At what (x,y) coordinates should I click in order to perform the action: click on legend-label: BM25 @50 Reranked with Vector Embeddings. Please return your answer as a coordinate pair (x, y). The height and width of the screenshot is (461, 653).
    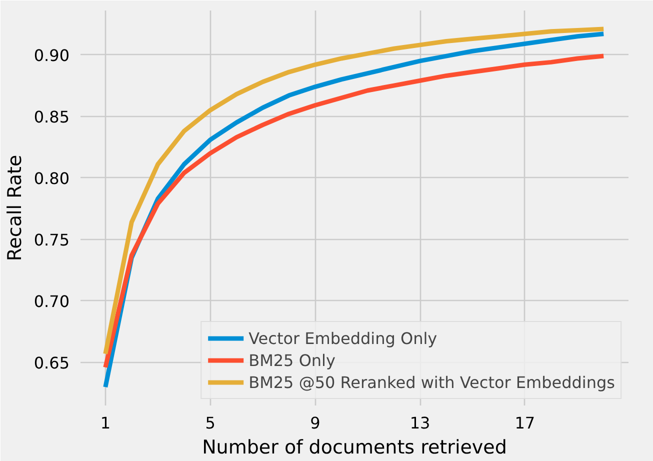
    Looking at the image, I should click on (431, 382).